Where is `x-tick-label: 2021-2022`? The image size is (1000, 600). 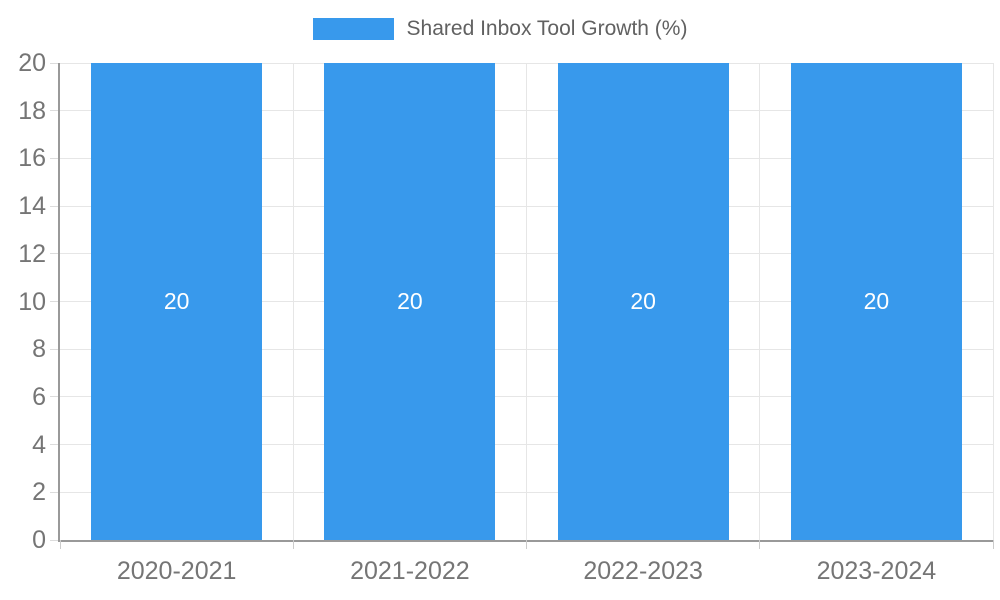 x-tick-label: 2021-2022 is located at coordinates (410, 571).